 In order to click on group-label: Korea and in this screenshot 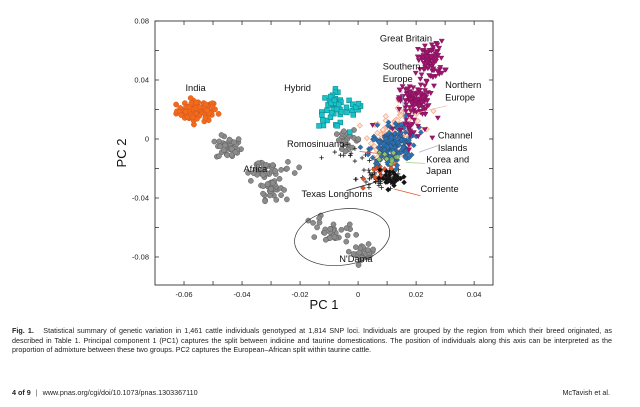, I will do `click(447, 159)`.